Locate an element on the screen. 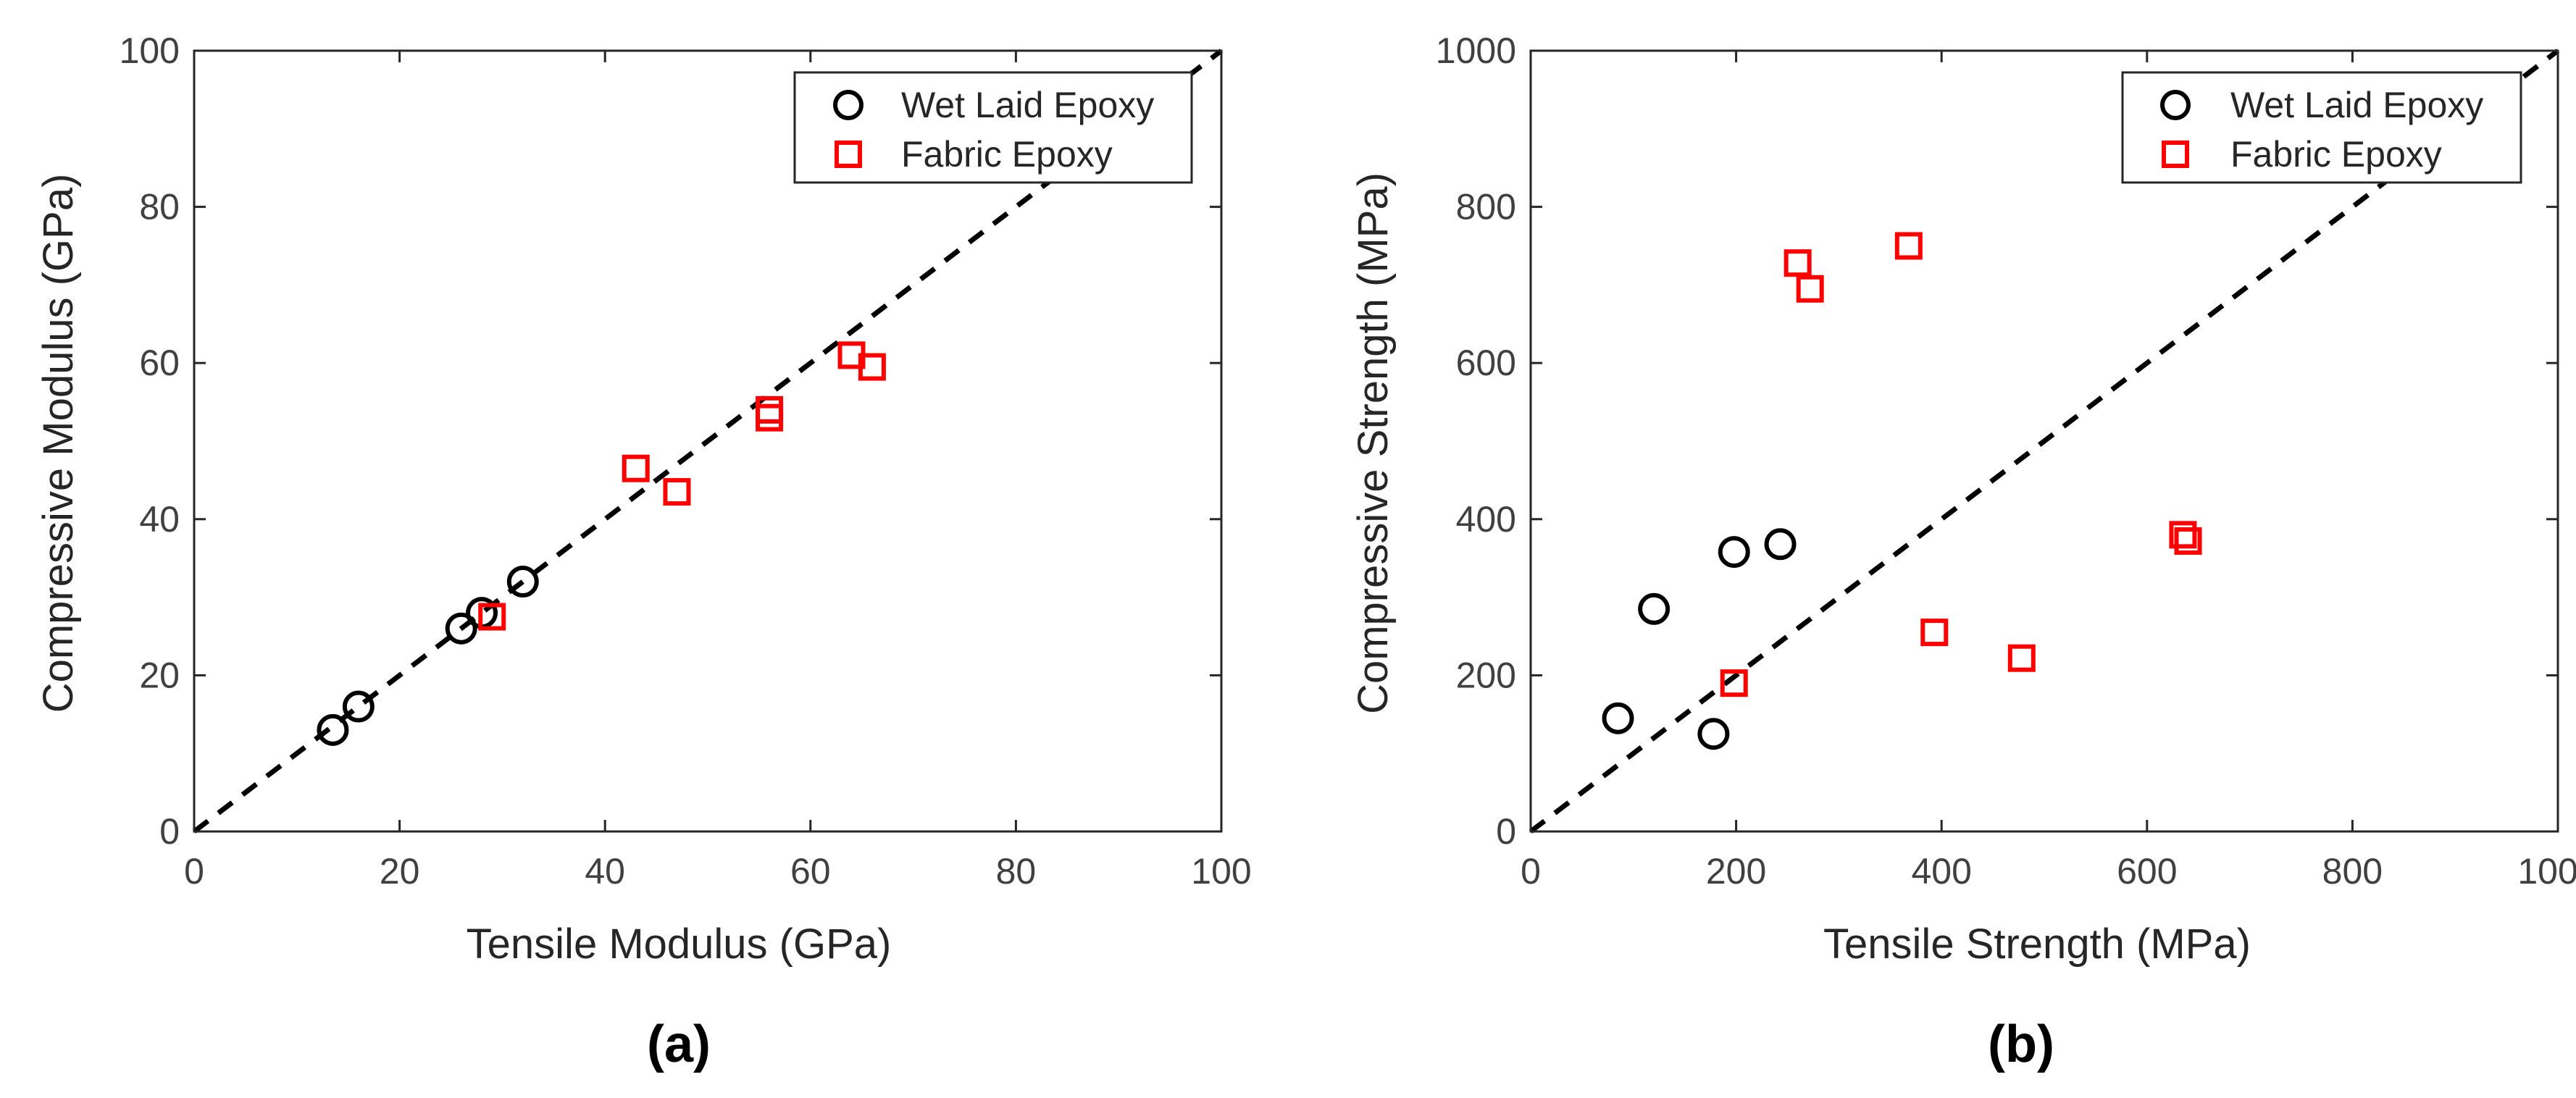 Image resolution: width=2576 pixels, height=1098 pixels. x-tick-label: 20 is located at coordinates (400, 871).